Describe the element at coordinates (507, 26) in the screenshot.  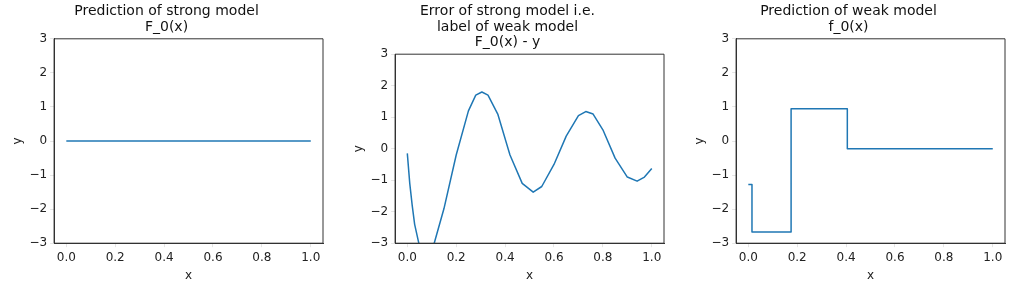
I see `chart-title: Error of strong model i.e. label of weak model F_0(x) - y` at that location.